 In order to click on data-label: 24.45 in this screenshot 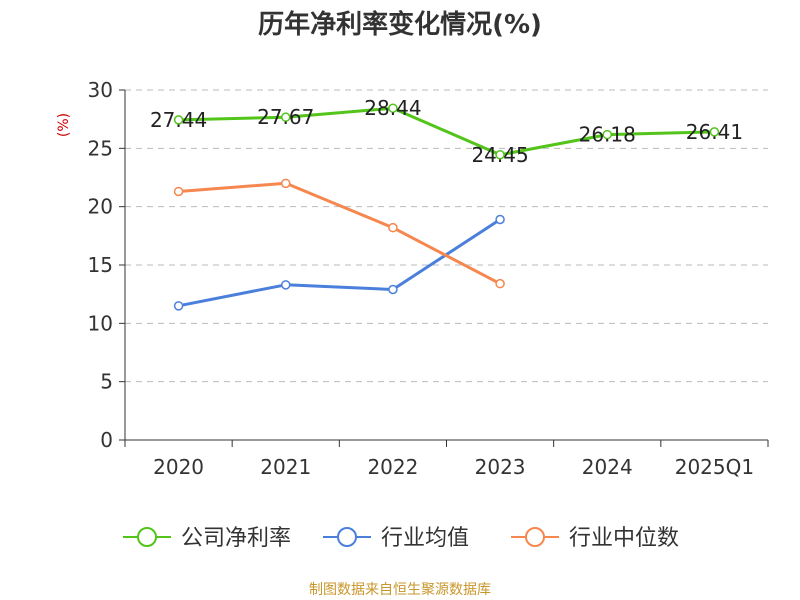, I will do `click(499, 155)`.